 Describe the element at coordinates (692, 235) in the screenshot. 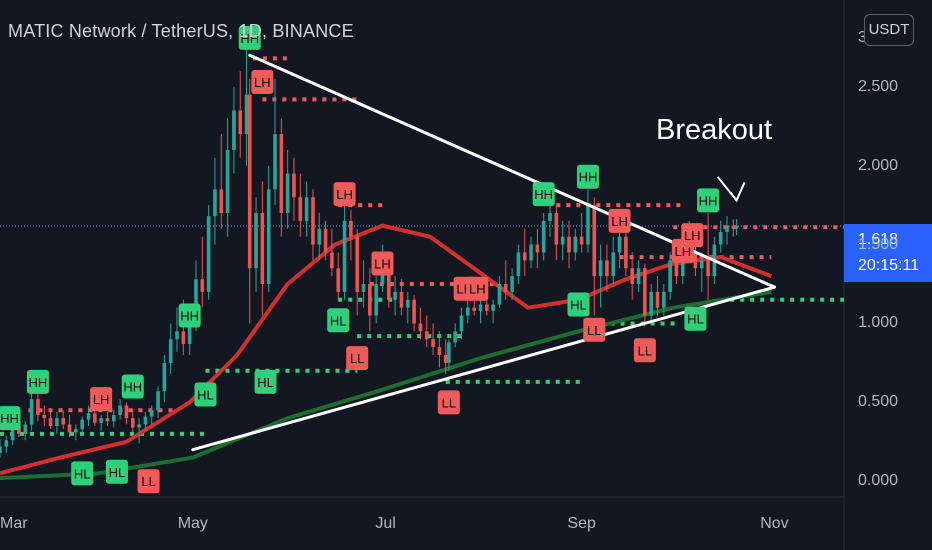

I see `pivot-label: LH` at that location.